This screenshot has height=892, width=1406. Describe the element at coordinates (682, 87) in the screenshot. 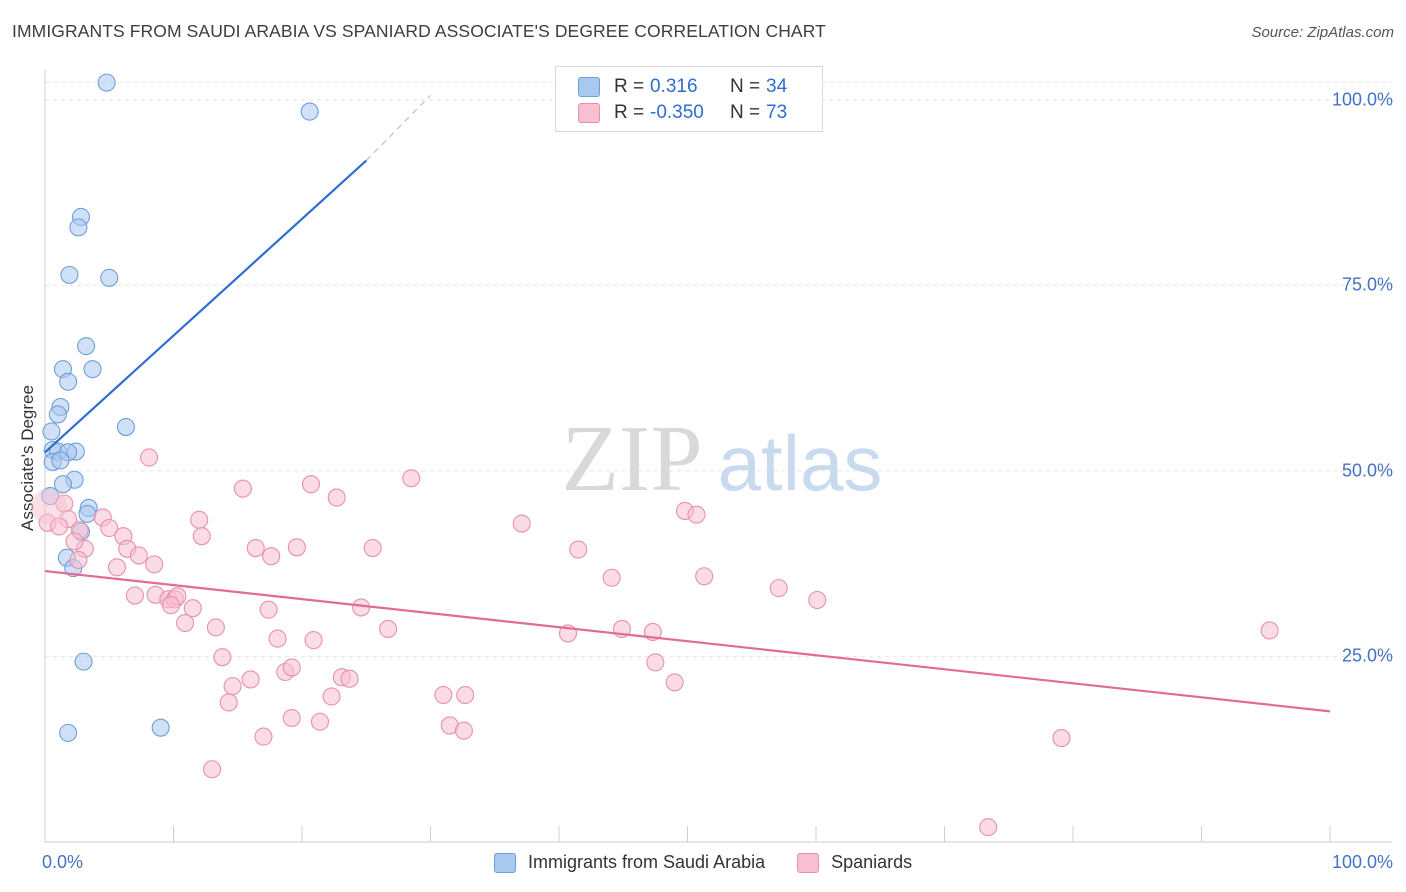

I see `legend-row-saudi: R = 0.316 N = 34` at that location.